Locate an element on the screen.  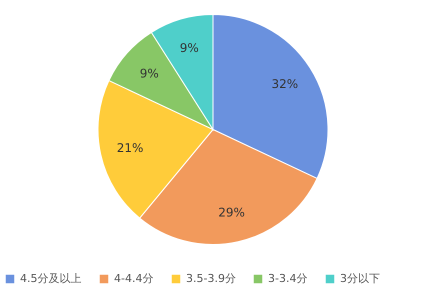
legend-label: 4.5分及以上 is located at coordinates (51, 278).